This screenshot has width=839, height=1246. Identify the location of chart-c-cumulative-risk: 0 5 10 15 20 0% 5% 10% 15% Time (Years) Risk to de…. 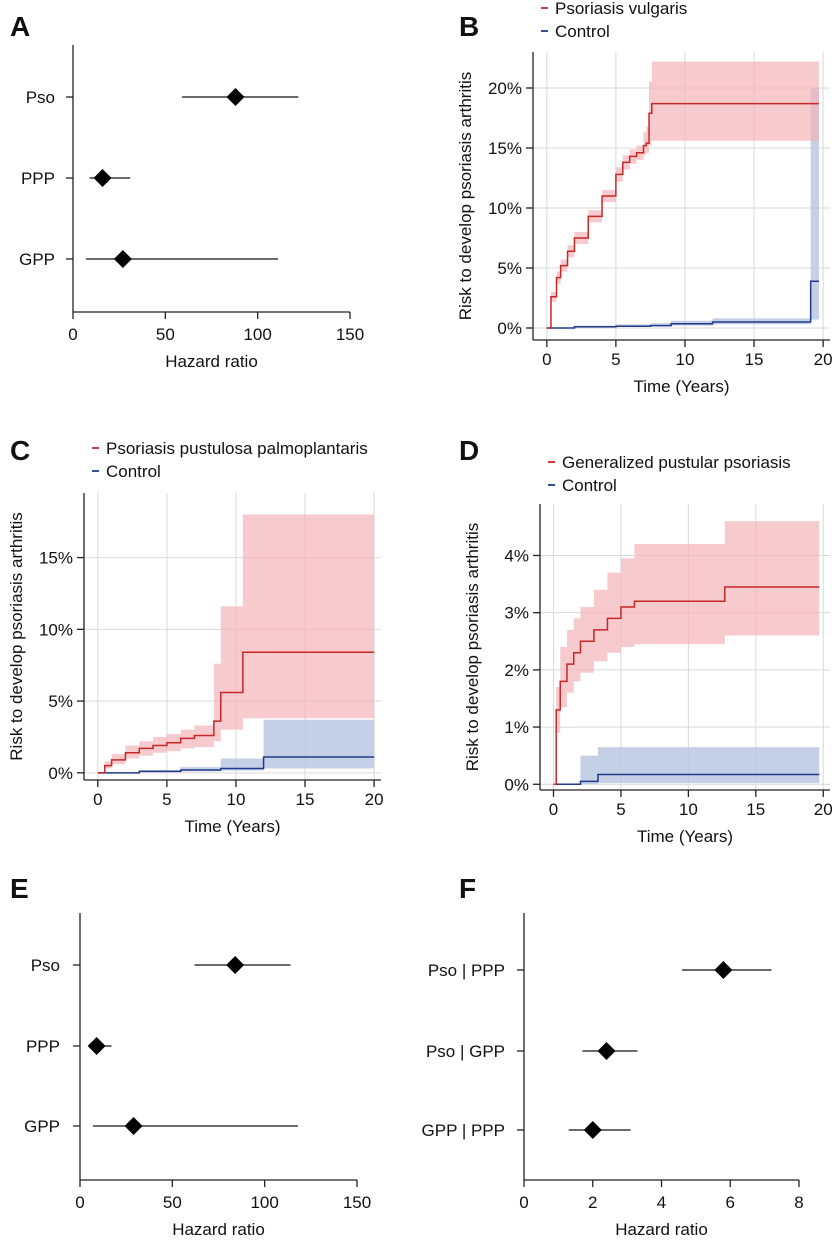
(195, 637).